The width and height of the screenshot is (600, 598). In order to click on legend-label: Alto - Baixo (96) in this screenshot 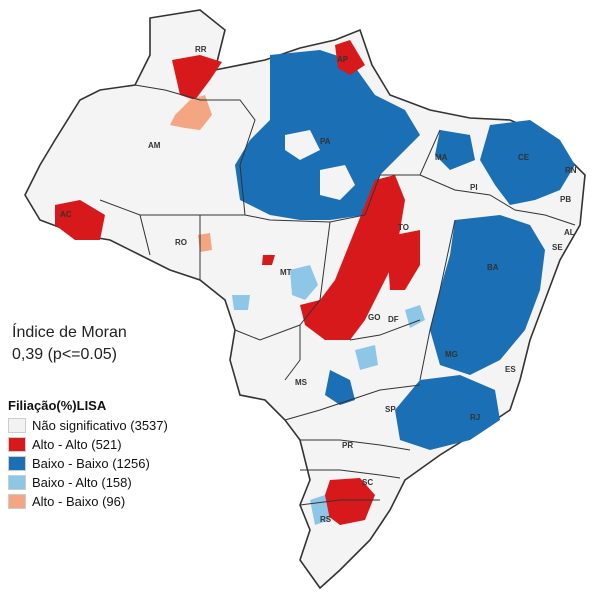, I will do `click(79, 501)`.